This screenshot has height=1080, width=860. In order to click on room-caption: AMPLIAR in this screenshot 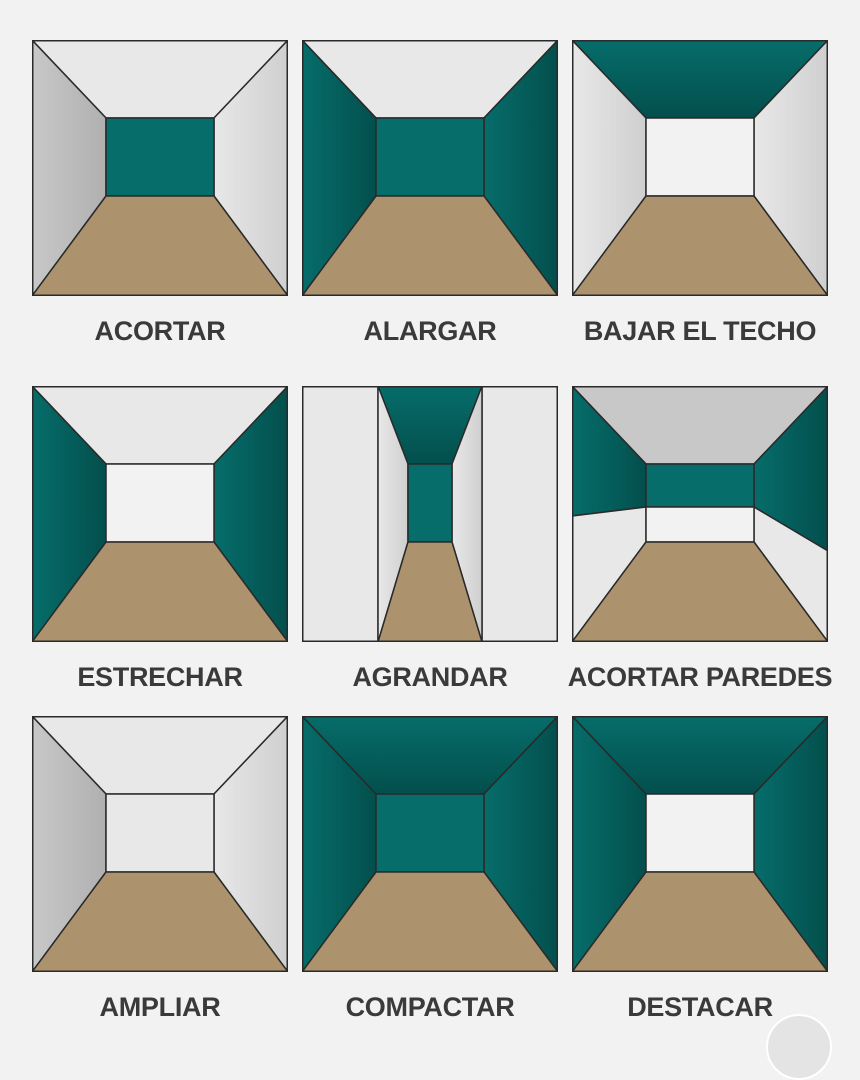, I will do `click(160, 1007)`.